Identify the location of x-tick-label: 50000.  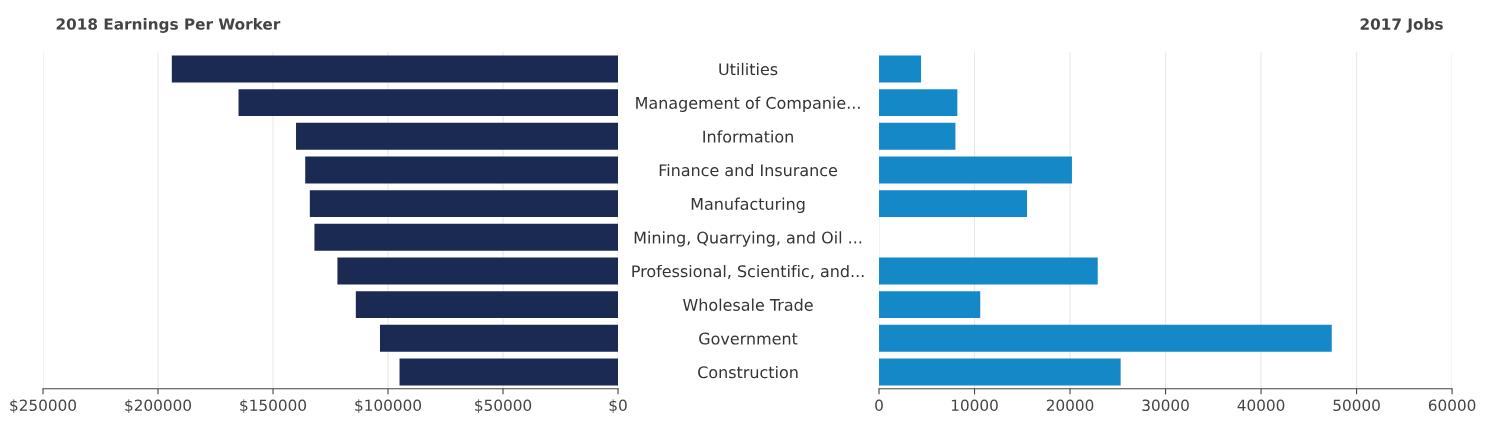
(1356, 405).